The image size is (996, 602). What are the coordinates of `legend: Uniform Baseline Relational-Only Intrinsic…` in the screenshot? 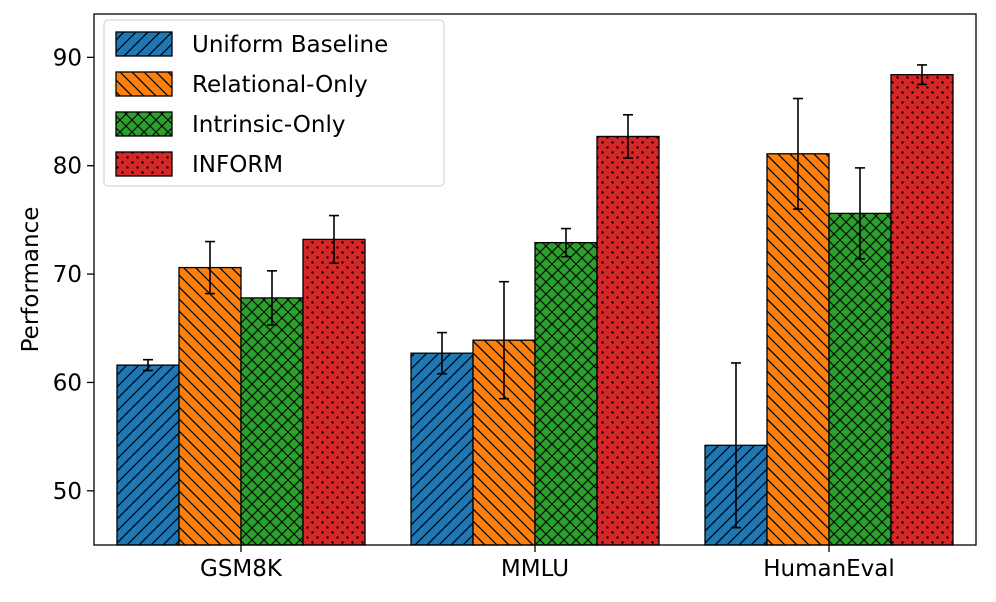 It's located at (274, 103).